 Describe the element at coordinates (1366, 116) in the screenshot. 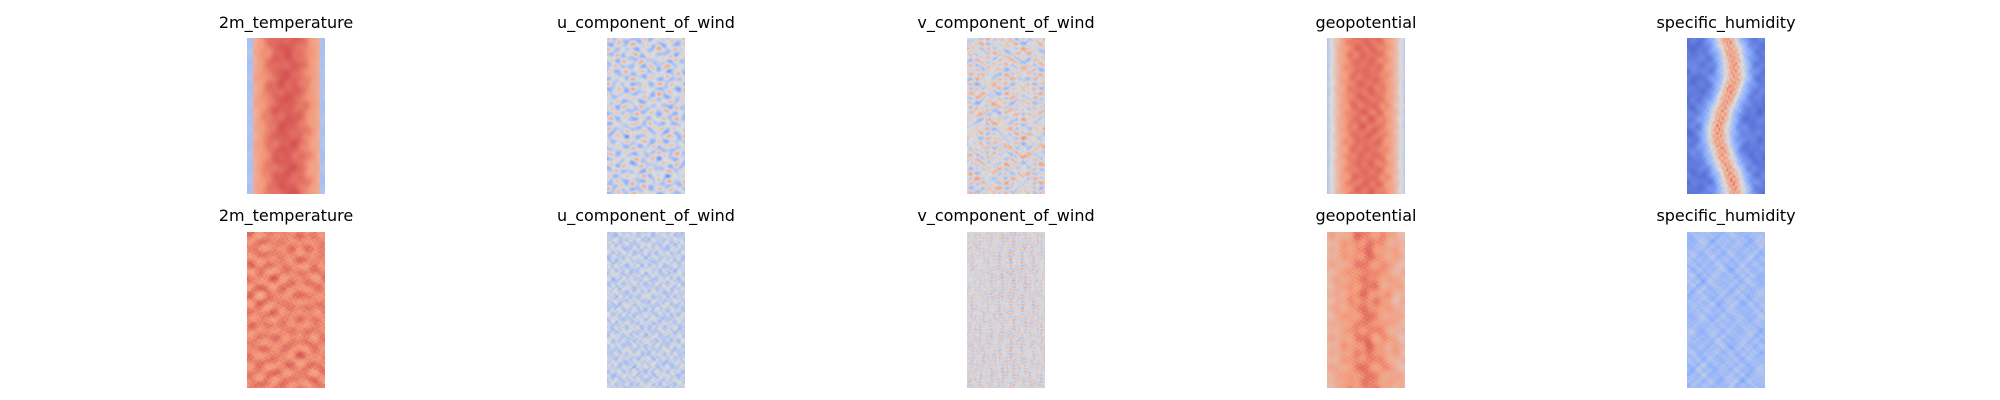

I see `heatmap-geopotential-row1` at that location.